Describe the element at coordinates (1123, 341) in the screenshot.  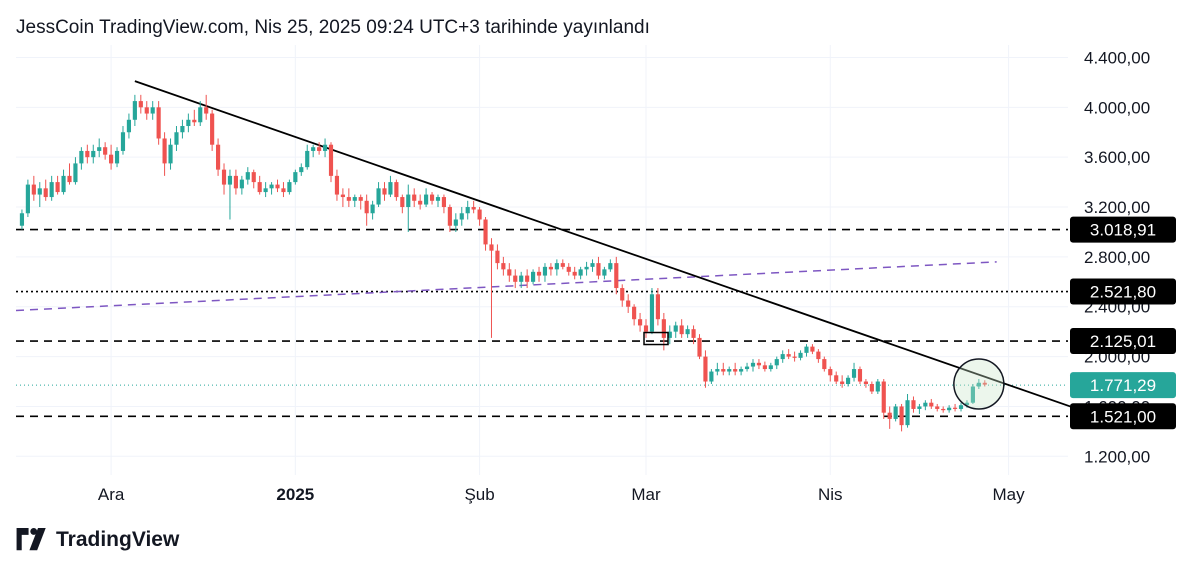
I see `level-price-label: 2.125,01` at that location.